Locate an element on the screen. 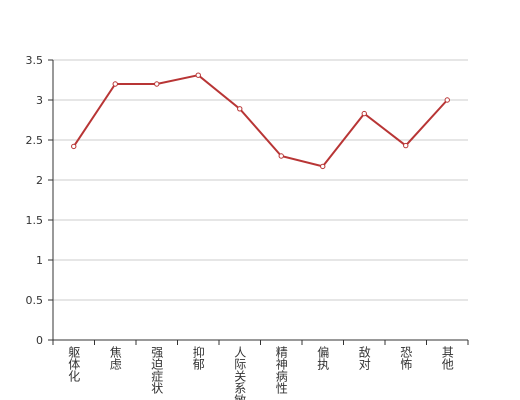 The image size is (520, 400). x-tick-label: 偏执 is located at coordinates (323, 358).